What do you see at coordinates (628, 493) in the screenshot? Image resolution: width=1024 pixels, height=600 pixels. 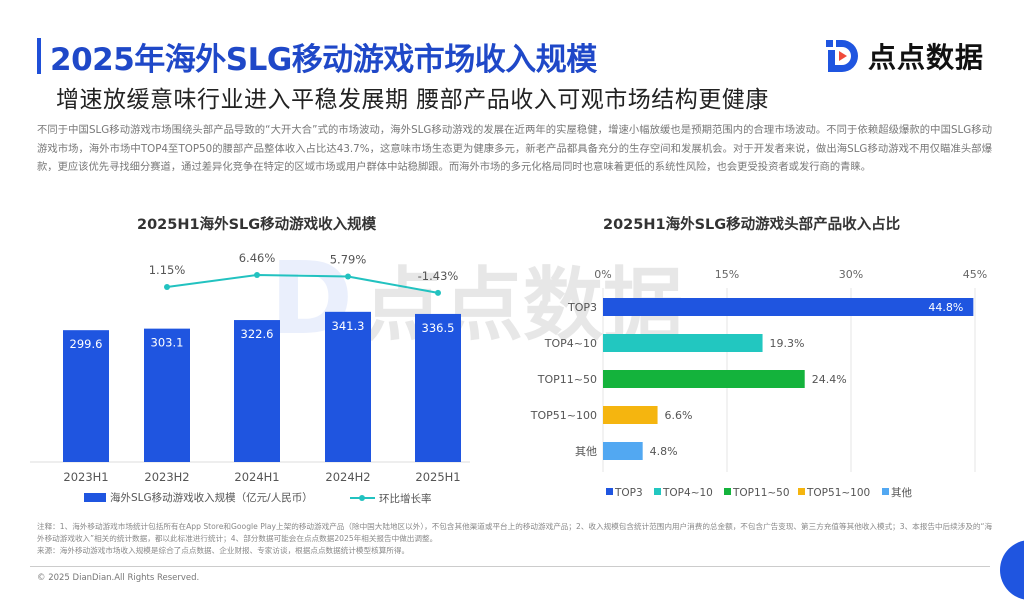 I see `legend-label: TOP3` at bounding box center [628, 493].